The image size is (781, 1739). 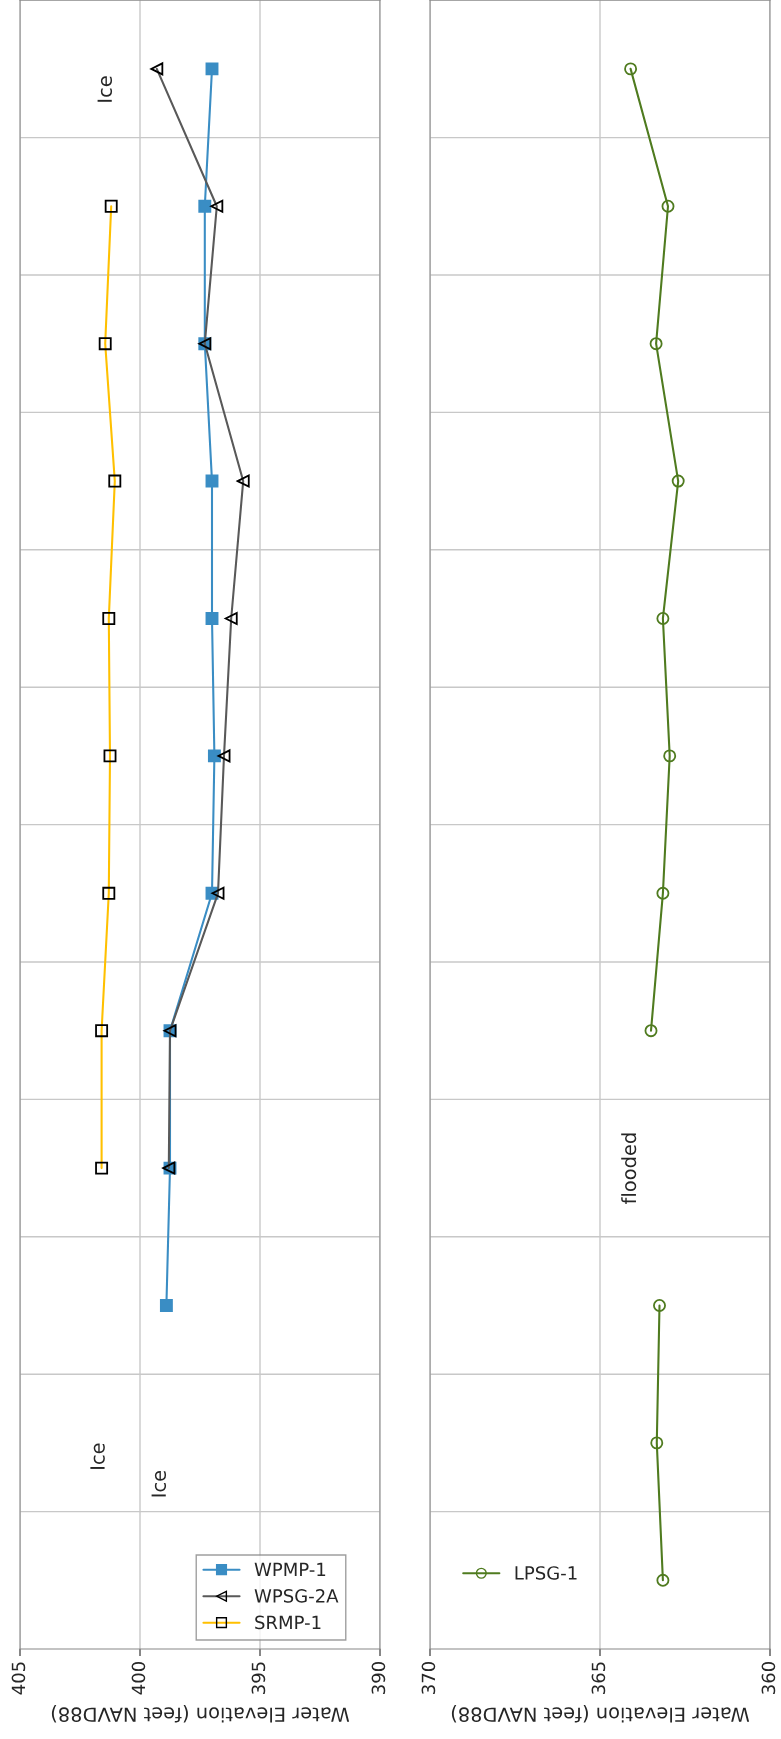 What do you see at coordinates (290, 1569) in the screenshot?
I see `legend-label: WPMP-1` at bounding box center [290, 1569].